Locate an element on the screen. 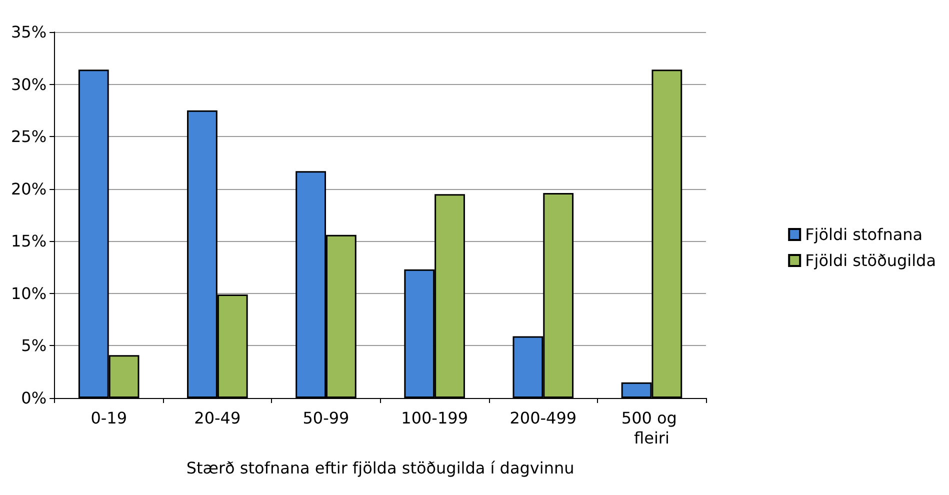  x-tick-label: 20-49 is located at coordinates (217, 418).